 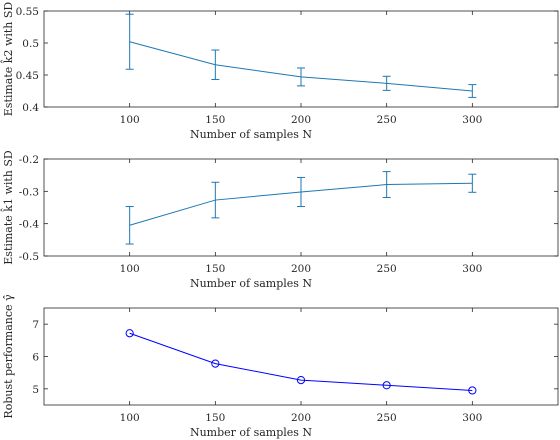 What do you see at coordinates (35, 325) in the screenshot?
I see `y-tick-label: 7` at bounding box center [35, 325].